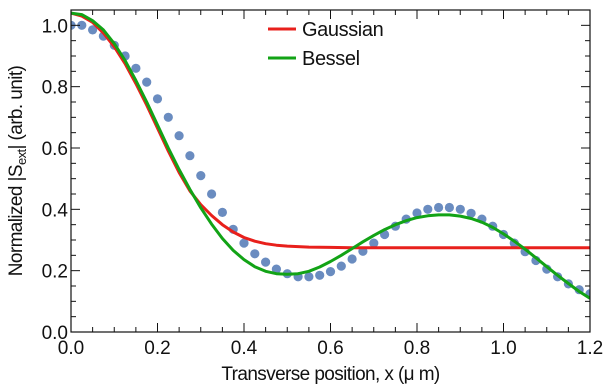 The height and width of the screenshot is (387, 607). I want to click on x-axis-title: Transverse position, x (μ m), so click(330, 374).